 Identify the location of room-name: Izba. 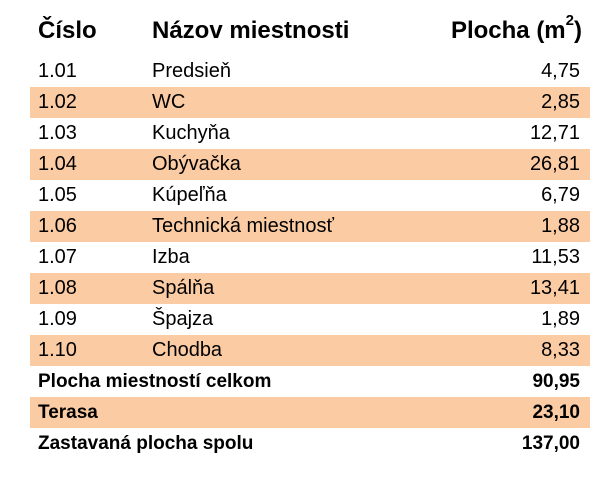
(171, 257).